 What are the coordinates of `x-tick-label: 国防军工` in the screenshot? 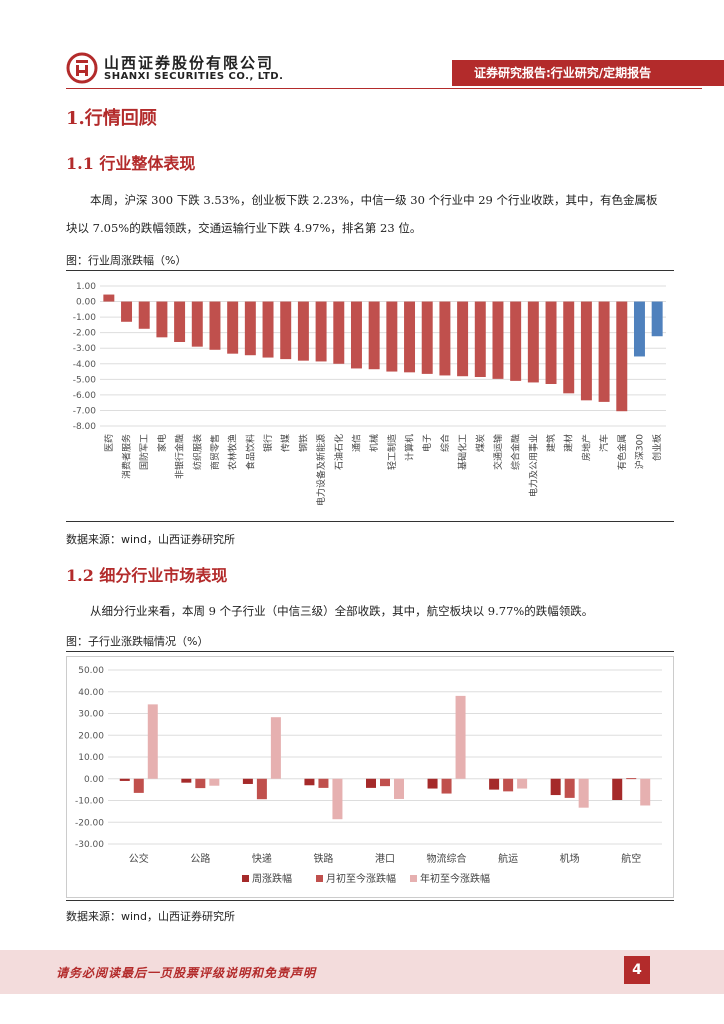 It's located at (144, 452).